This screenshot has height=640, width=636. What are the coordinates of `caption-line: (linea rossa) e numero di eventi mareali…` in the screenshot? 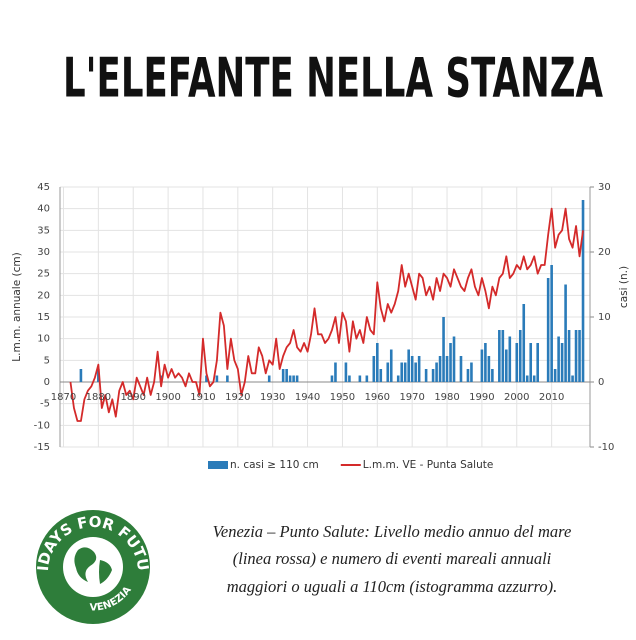 It's located at (392, 558).